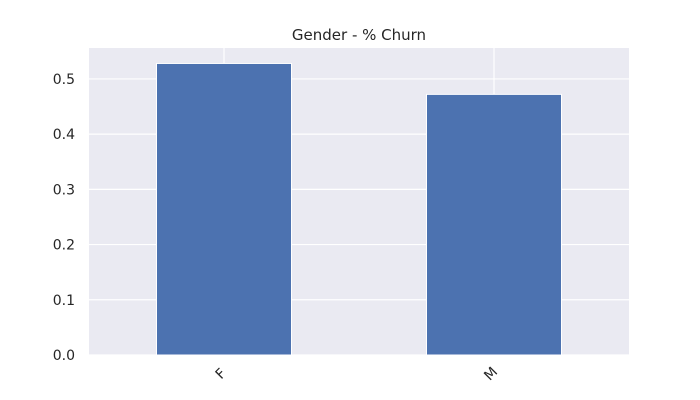 The image size is (700, 400). What do you see at coordinates (494, 224) in the screenshot?
I see `bar-m` at bounding box center [494, 224].